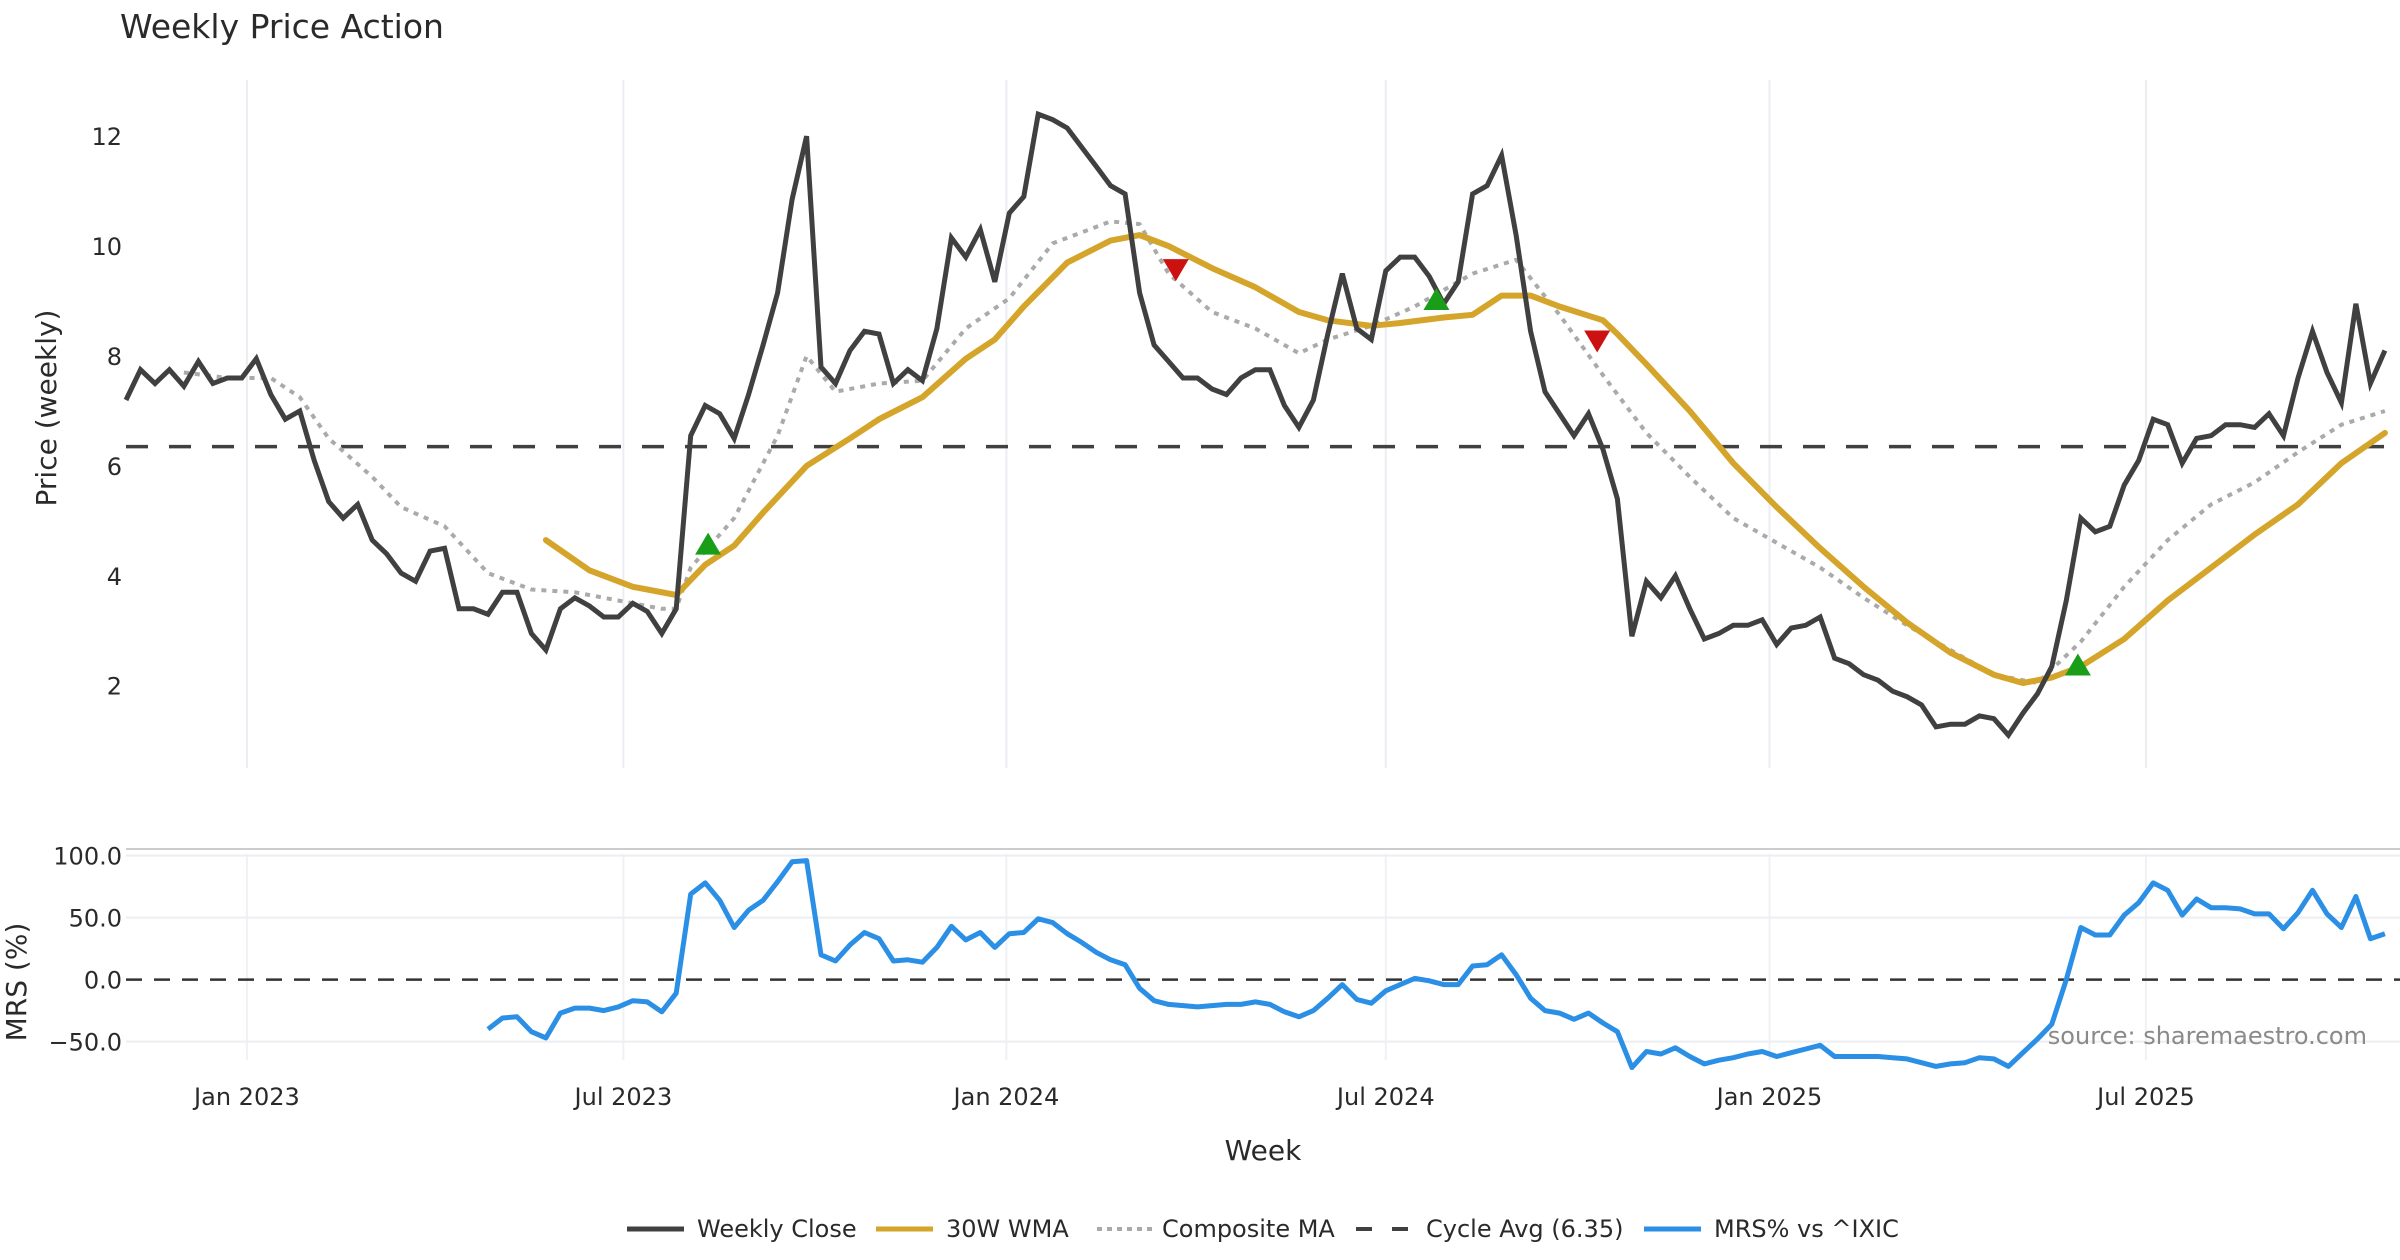  Describe the element at coordinates (1385, 1097) in the screenshot. I see `x-tick-label: Jul 2024` at that location.